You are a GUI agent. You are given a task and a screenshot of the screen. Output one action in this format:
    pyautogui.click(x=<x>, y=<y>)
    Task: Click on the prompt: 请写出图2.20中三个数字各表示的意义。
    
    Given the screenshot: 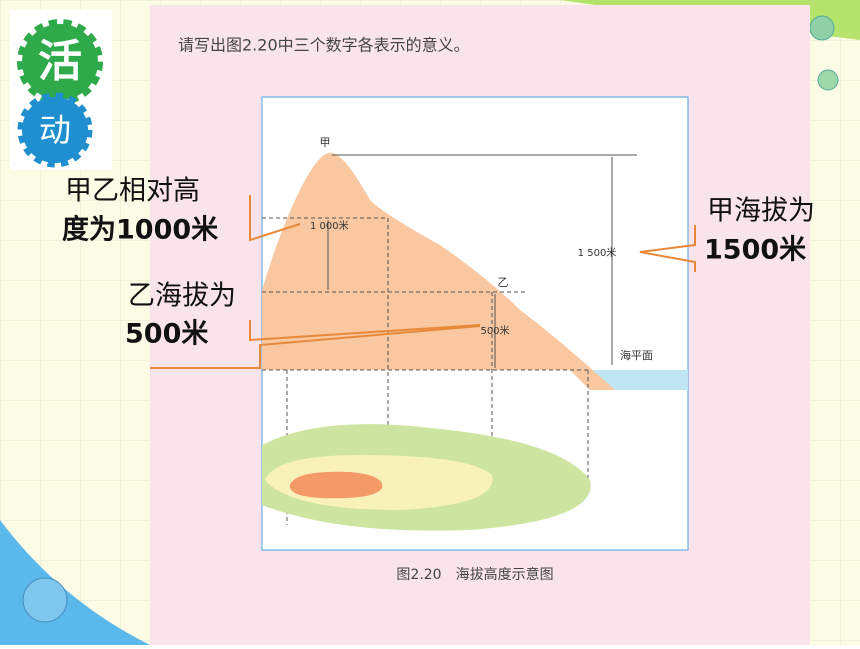 What is the action you would take?
    pyautogui.click(x=324, y=45)
    